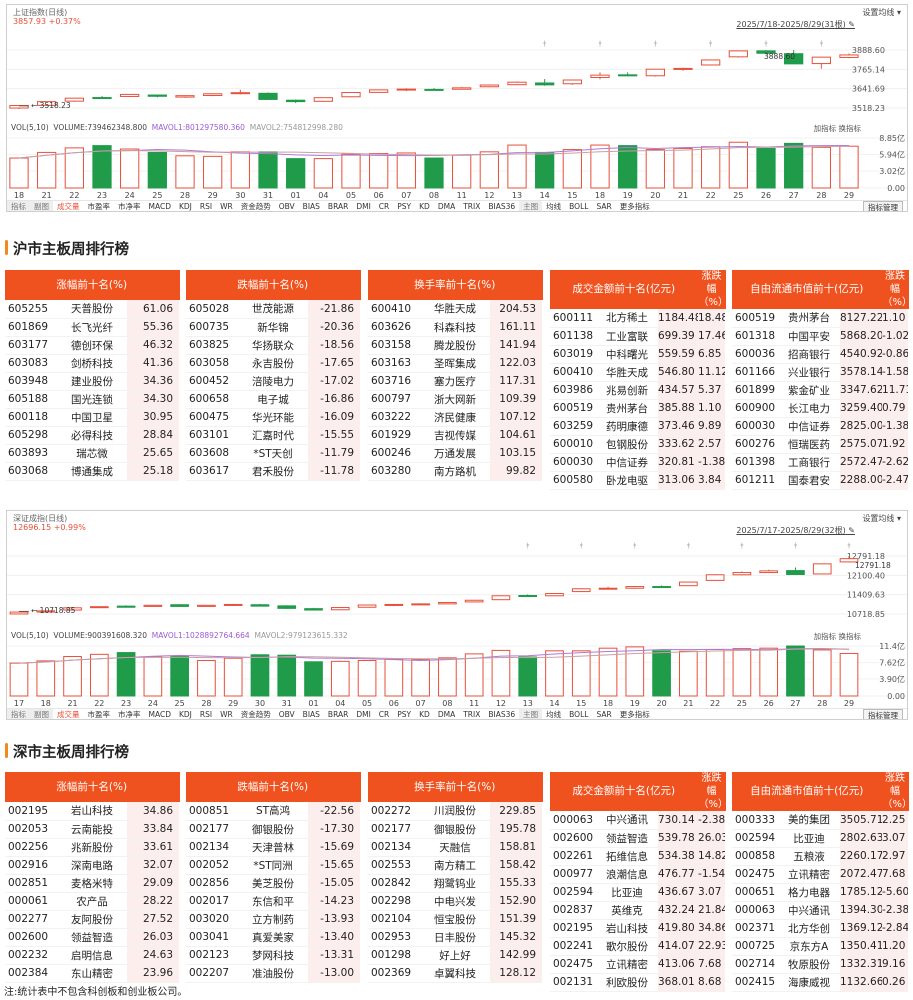 This screenshot has height=1000, width=913. I want to click on table-row: 601211 国泰君安 2288.00 -2.47, so click(820, 480).